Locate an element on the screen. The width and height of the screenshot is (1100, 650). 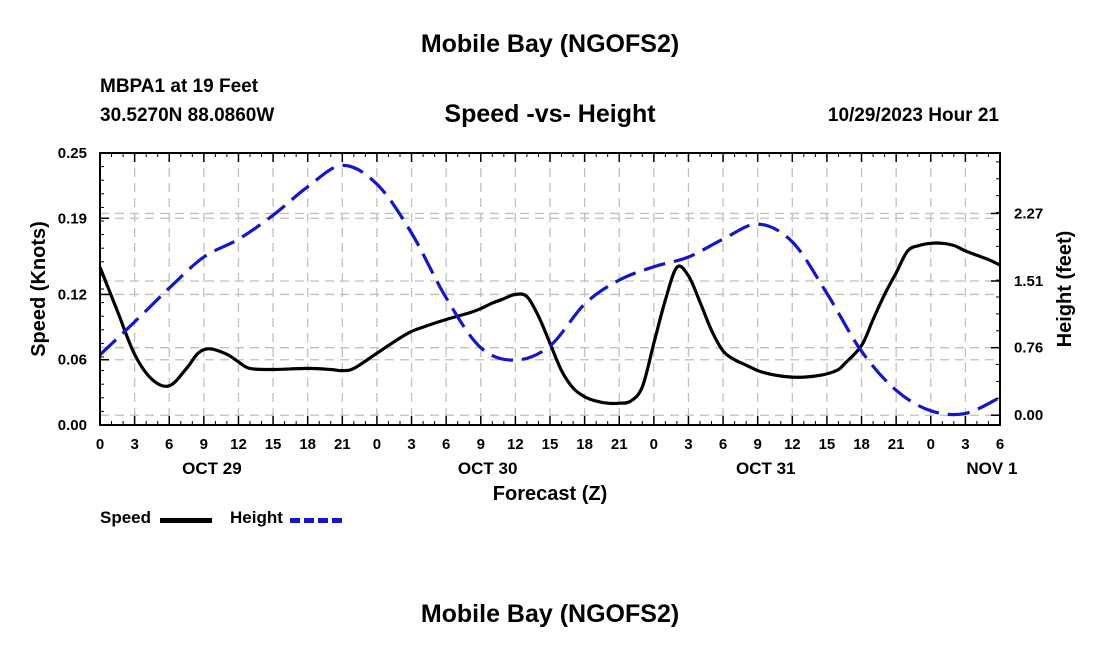
date-label: OCT 30 is located at coordinates (488, 468).